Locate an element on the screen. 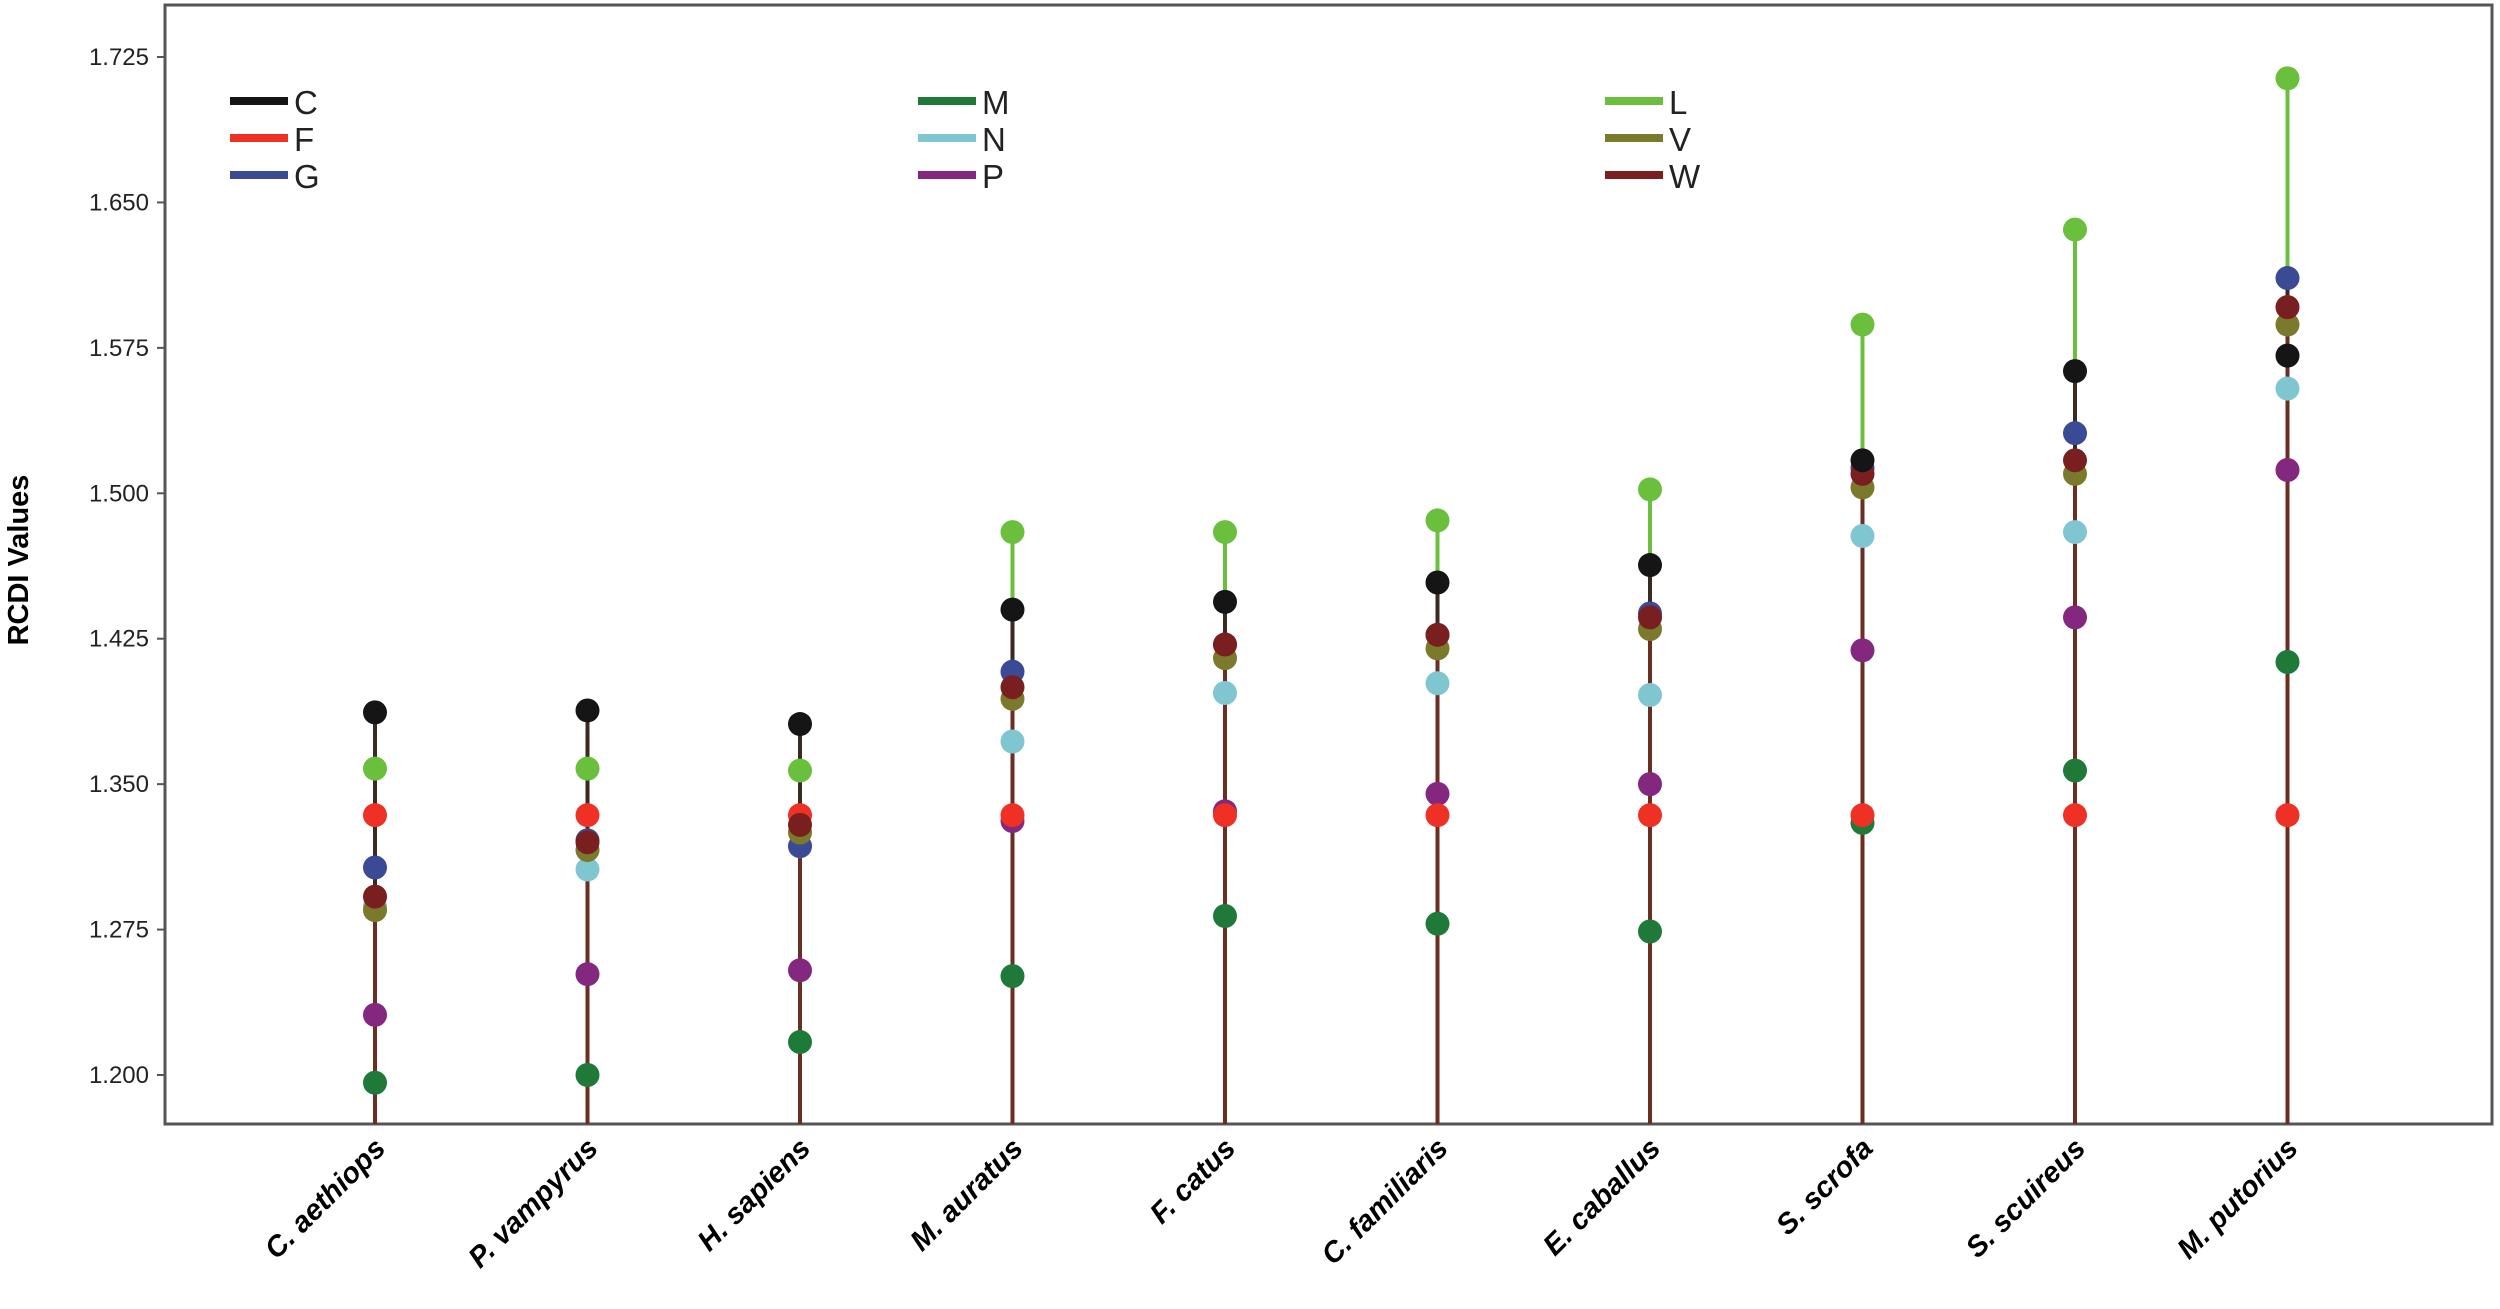 The image size is (2500, 1309). legend-label: L is located at coordinates (1678, 102).